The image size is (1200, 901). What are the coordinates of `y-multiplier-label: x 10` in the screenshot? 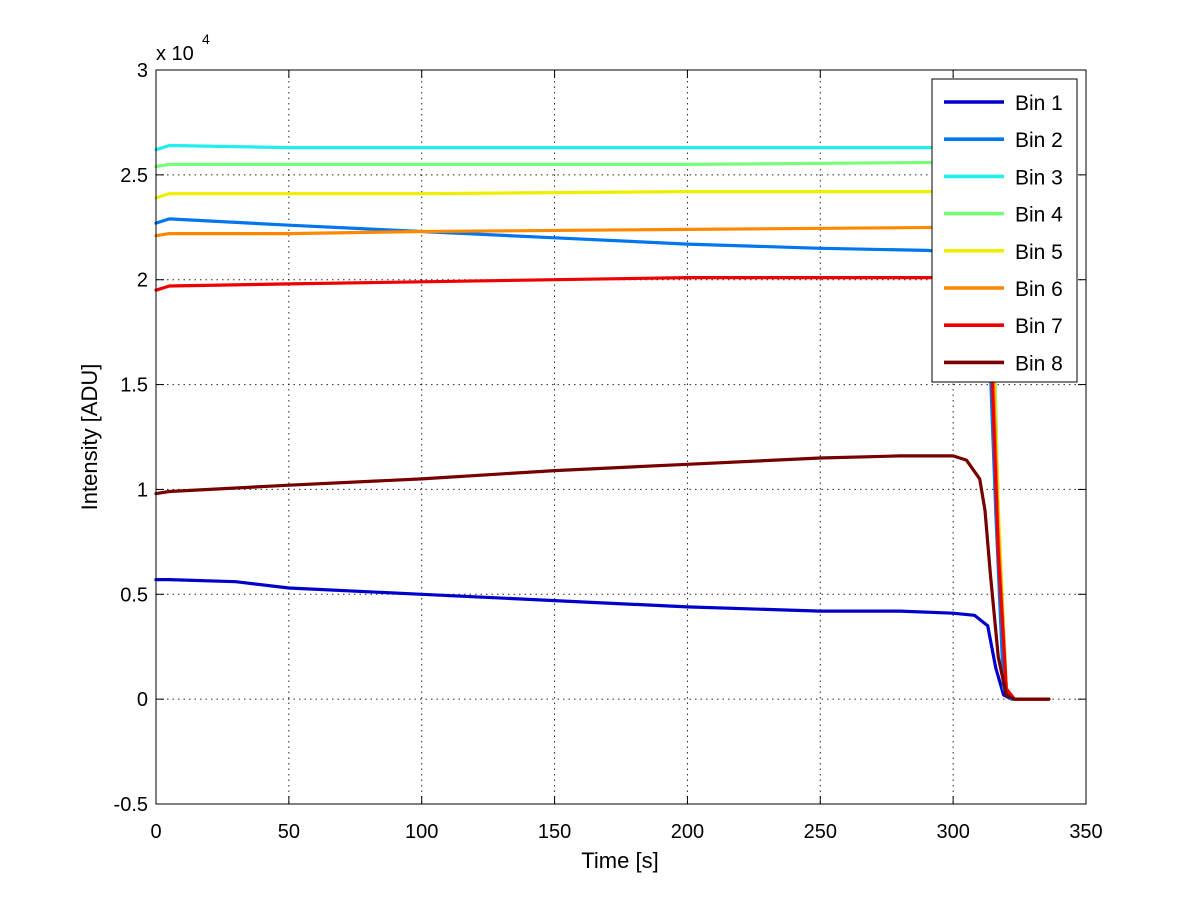 It's located at (175, 54).